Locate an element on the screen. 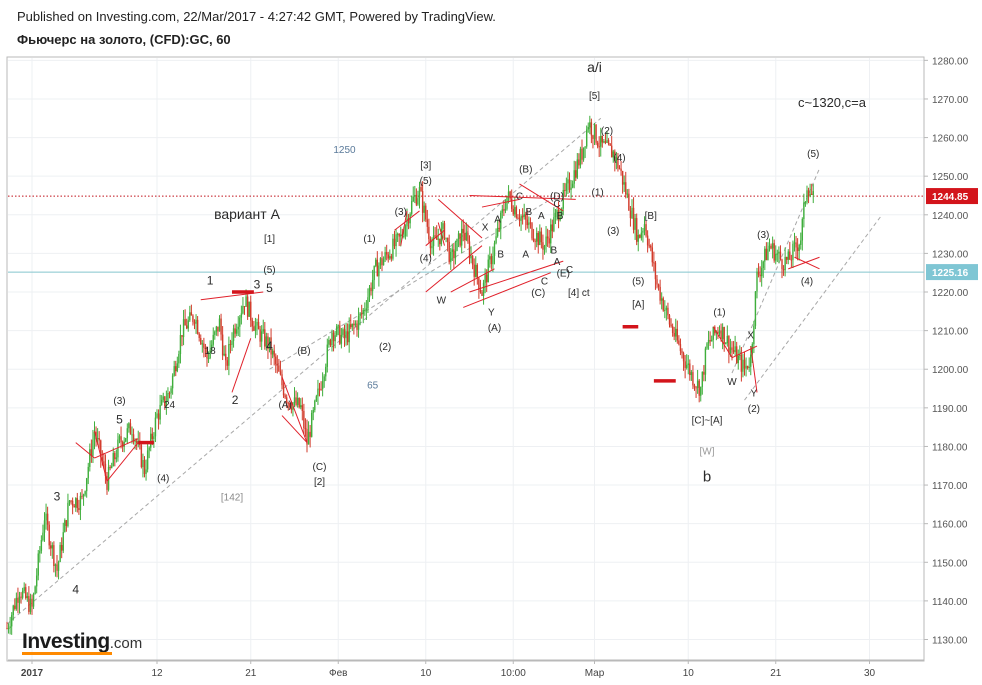 The image size is (982, 685). wave-label: 3 is located at coordinates (57, 497).